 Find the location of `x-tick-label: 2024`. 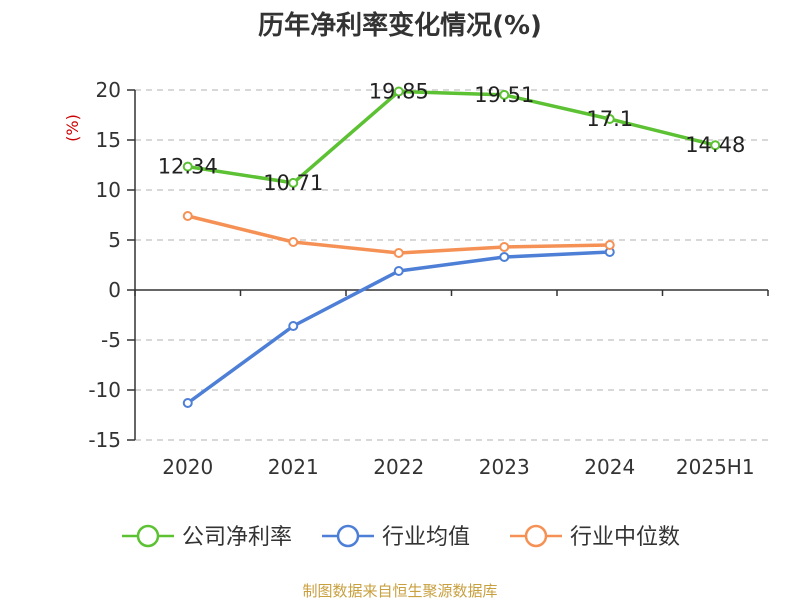

x-tick-label: 2024 is located at coordinates (609, 467).